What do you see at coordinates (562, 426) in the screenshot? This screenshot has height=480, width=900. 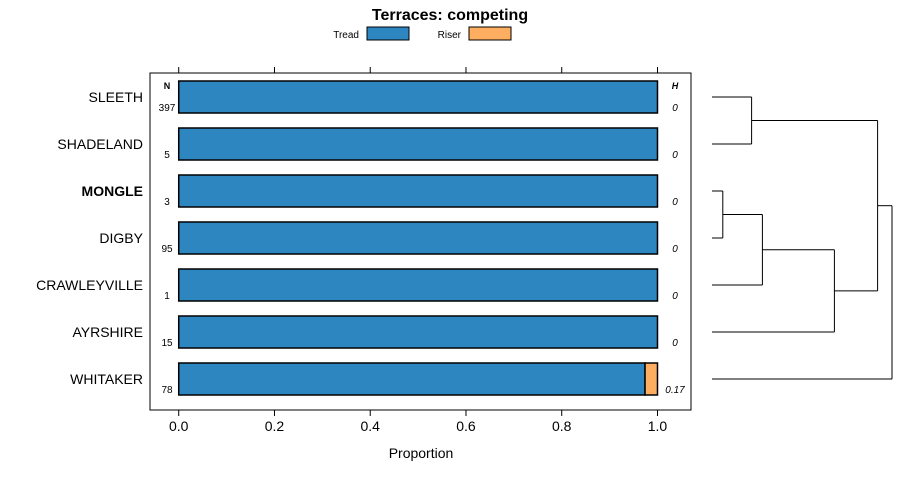 I see `x-tick-label: 0.8` at bounding box center [562, 426].